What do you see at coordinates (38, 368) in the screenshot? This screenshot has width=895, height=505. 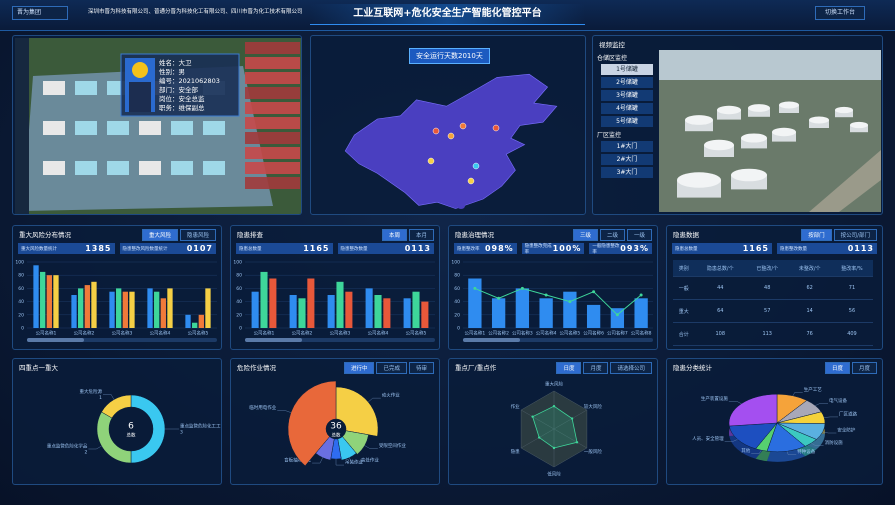 I see `panel-title: 四重点一重大` at bounding box center [38, 368].